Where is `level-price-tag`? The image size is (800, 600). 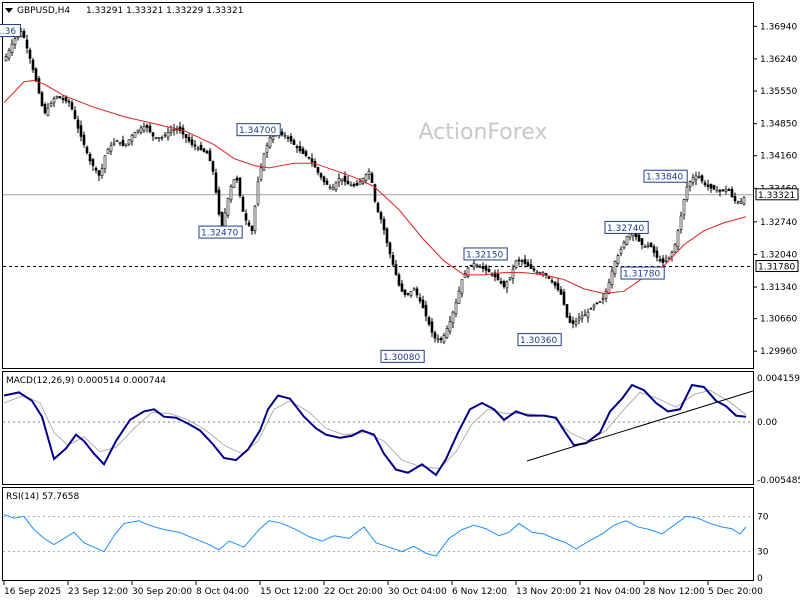
level-price-tag is located at coordinates (777, 266).